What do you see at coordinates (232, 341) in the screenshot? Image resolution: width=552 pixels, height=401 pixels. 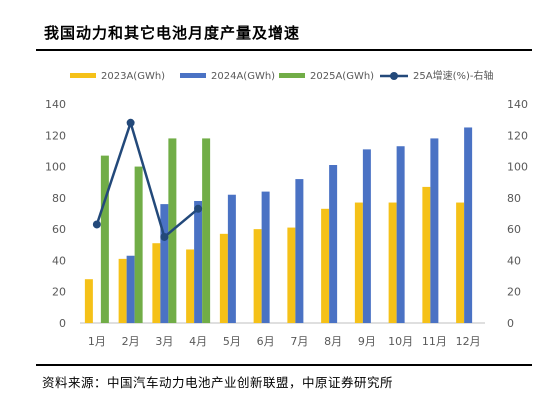 I see `x-tick-label: 5月` at bounding box center [232, 341].